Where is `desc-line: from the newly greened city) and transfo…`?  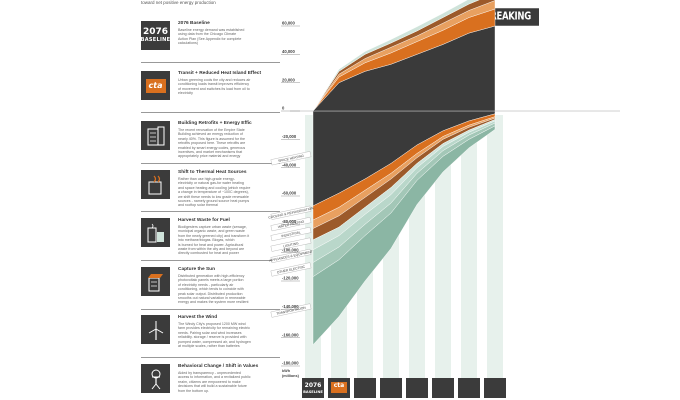
desc-line: from the newly greened city) and transfo… is located at coordinates (214, 235).